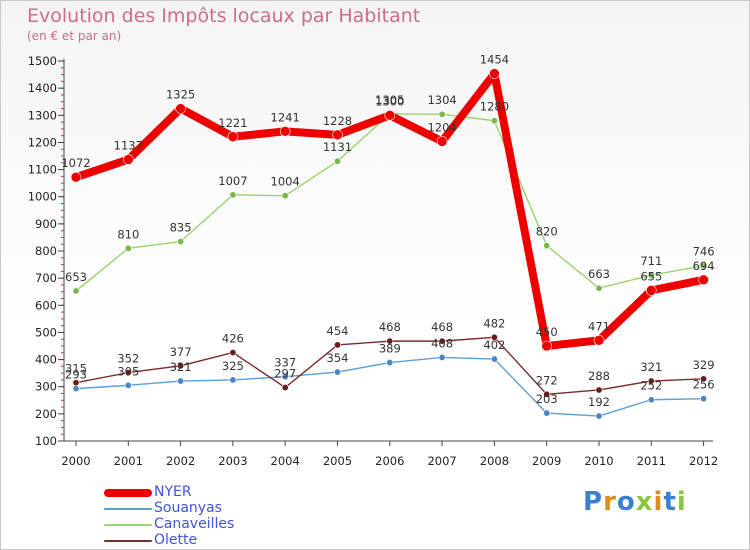 This screenshot has width=750, height=550. Describe the element at coordinates (46, 251) in the screenshot. I see `y-tick-label: 800` at that location.